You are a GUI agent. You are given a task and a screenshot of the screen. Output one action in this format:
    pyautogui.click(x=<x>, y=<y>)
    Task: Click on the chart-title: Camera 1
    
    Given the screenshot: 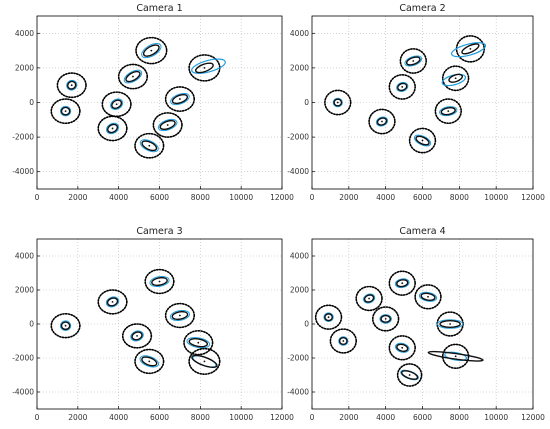 What is the action you would take?
    pyautogui.click(x=159, y=8)
    